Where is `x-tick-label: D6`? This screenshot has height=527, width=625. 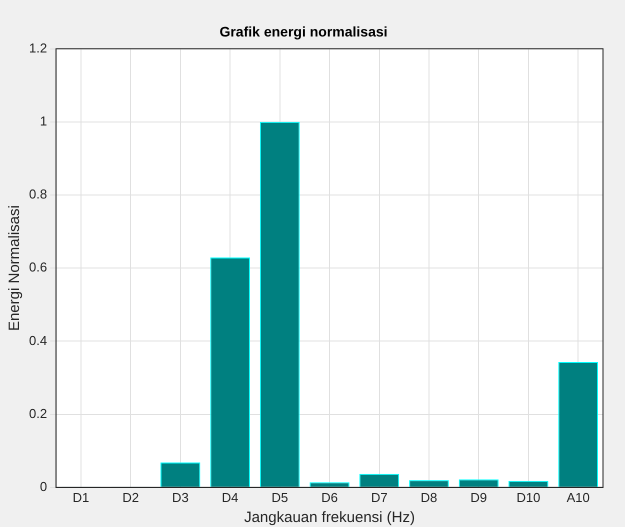 x-tick-label: D6 is located at coordinates (329, 497).